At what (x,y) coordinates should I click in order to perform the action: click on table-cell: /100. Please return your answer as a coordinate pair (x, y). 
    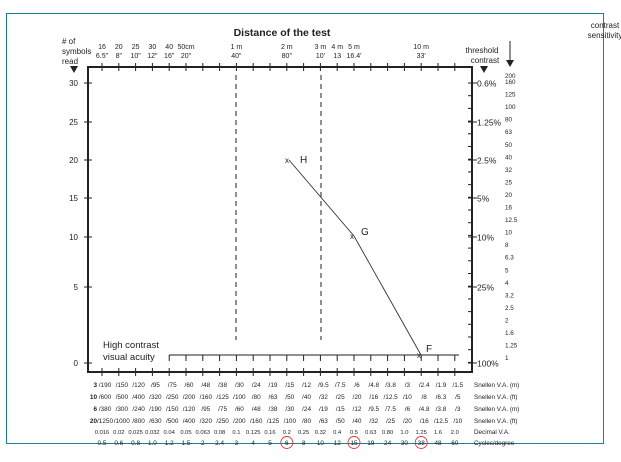
    Looking at the image, I should click on (239, 397).